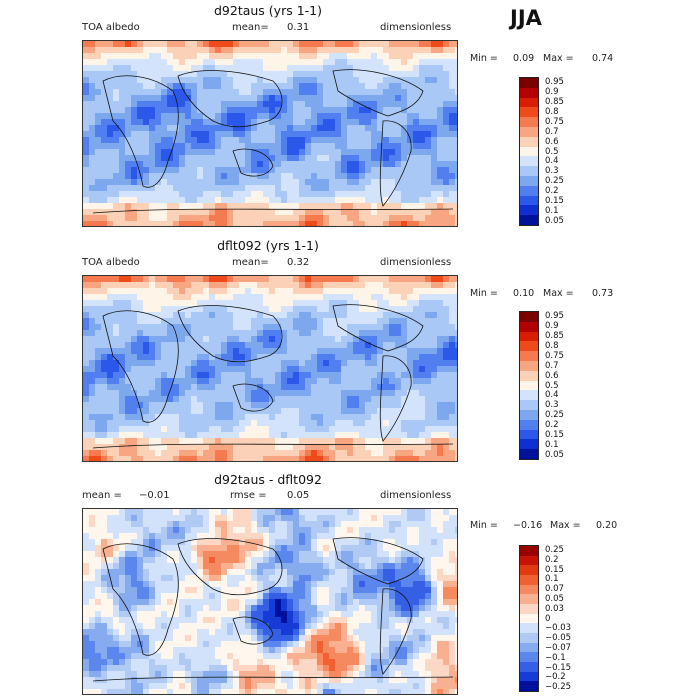  Describe the element at coordinates (524, 293) in the screenshot. I see `panel-2-min-value: 0.10` at that location.